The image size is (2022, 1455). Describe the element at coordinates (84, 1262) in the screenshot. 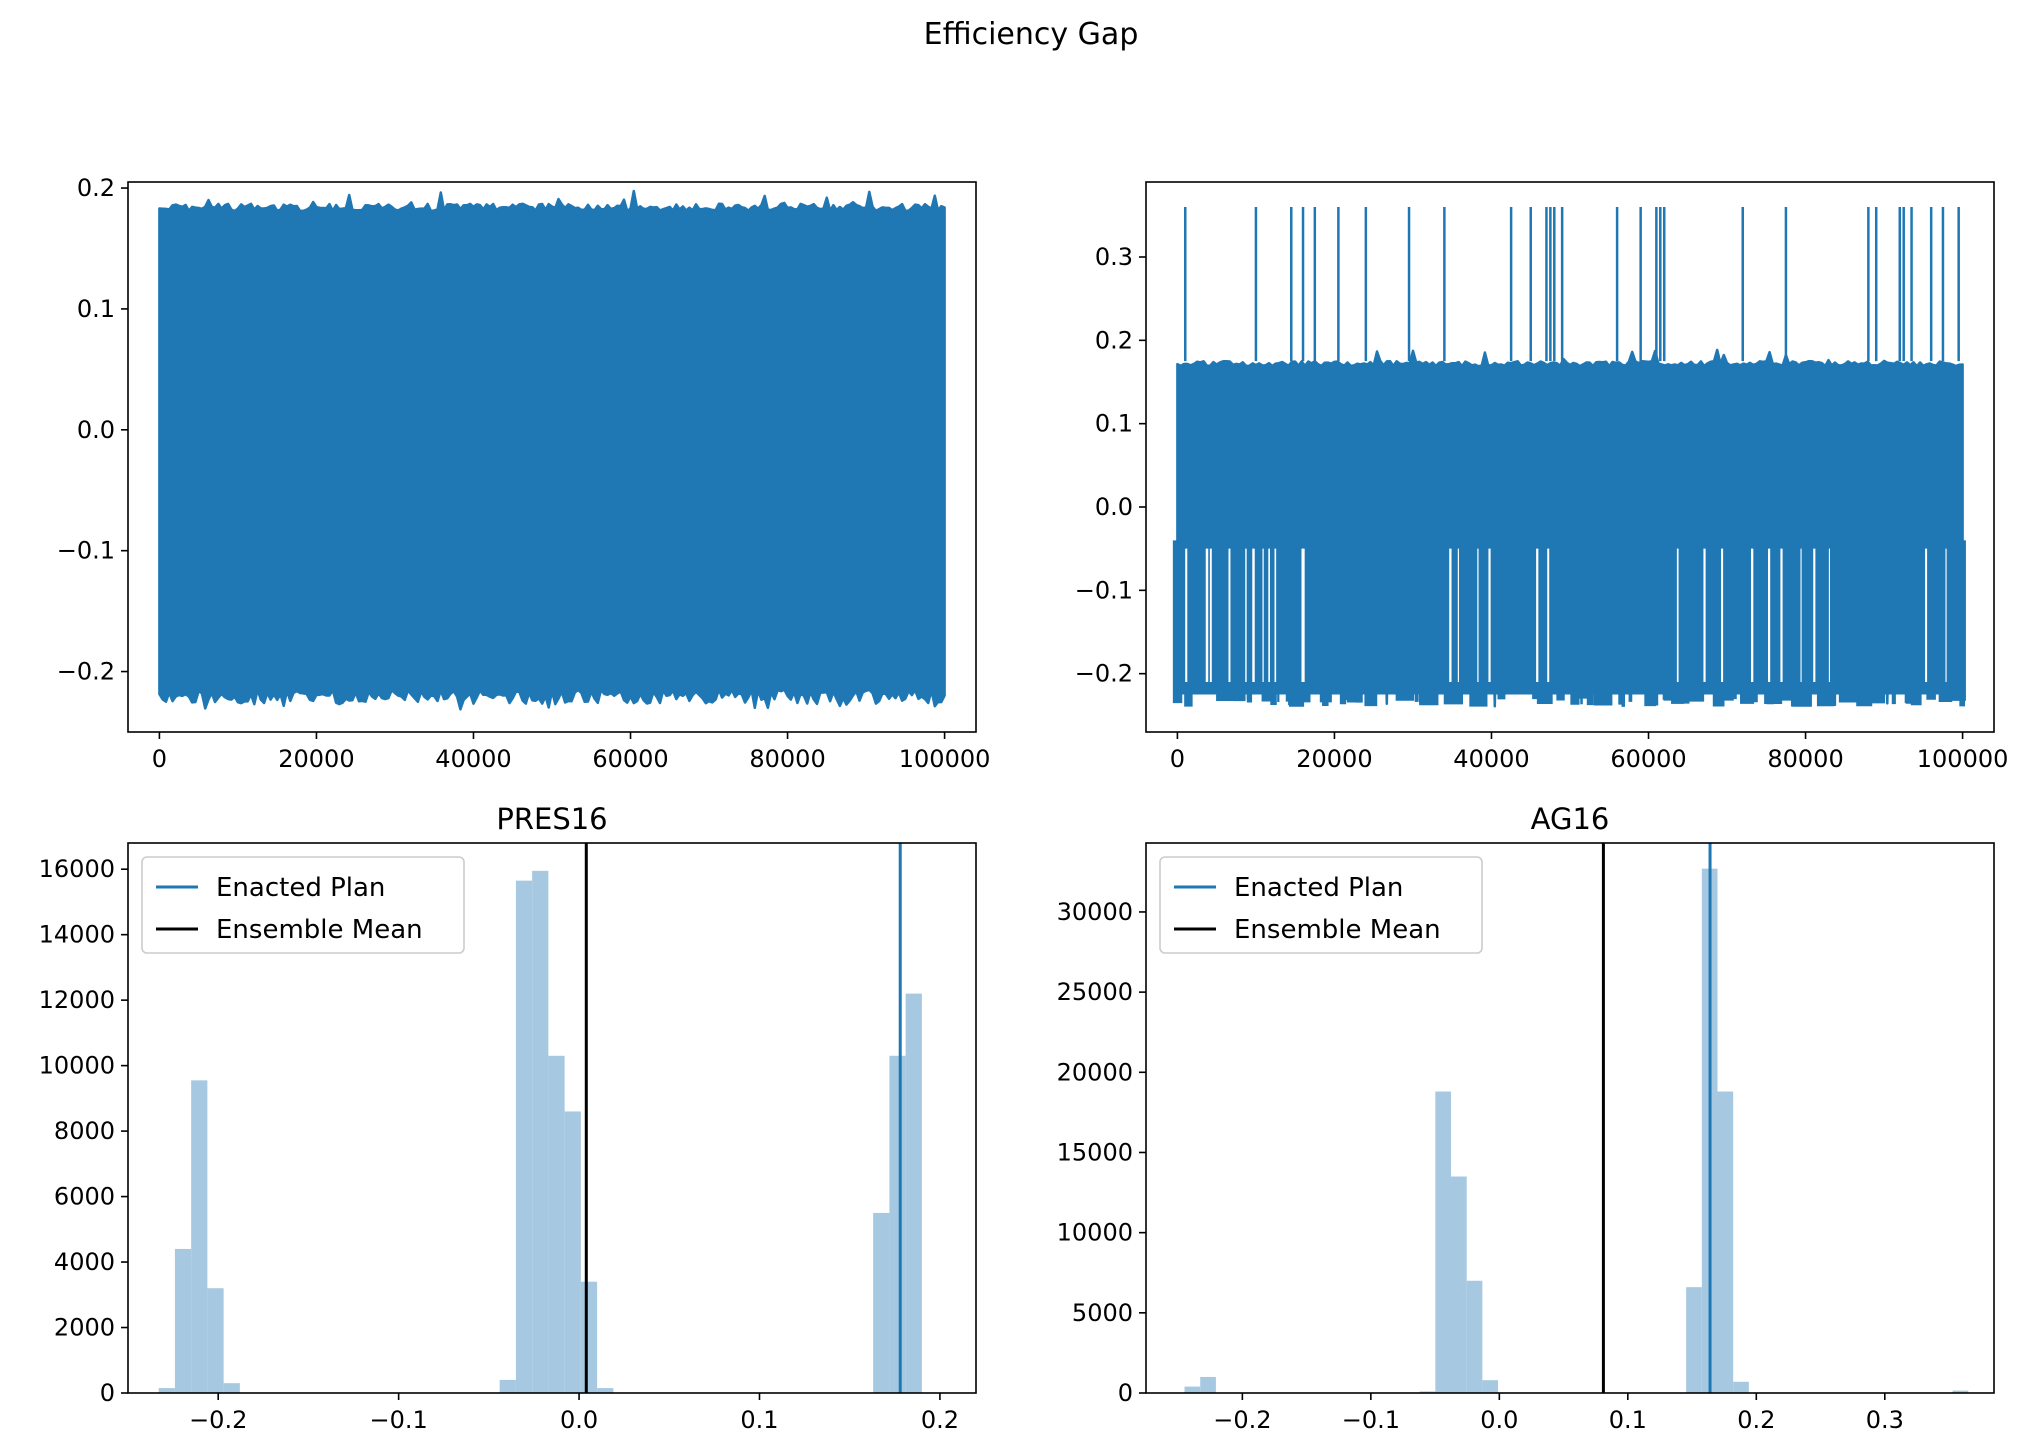

I see `y-tick-label: 4000` at that location.